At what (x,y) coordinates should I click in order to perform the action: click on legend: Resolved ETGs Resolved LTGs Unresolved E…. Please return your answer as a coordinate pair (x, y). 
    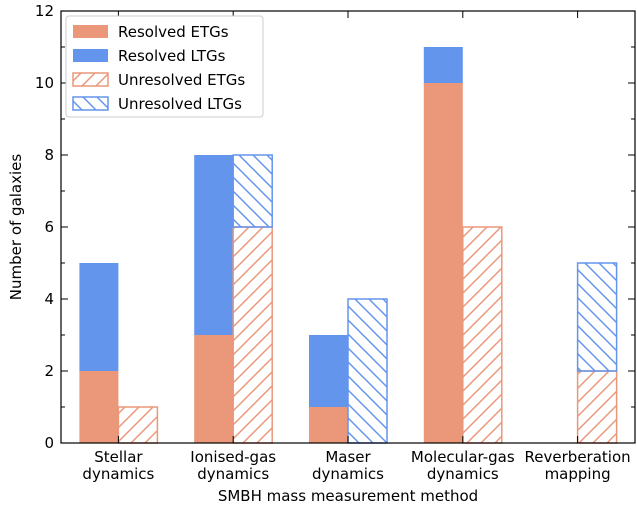
    Looking at the image, I should click on (164, 66).